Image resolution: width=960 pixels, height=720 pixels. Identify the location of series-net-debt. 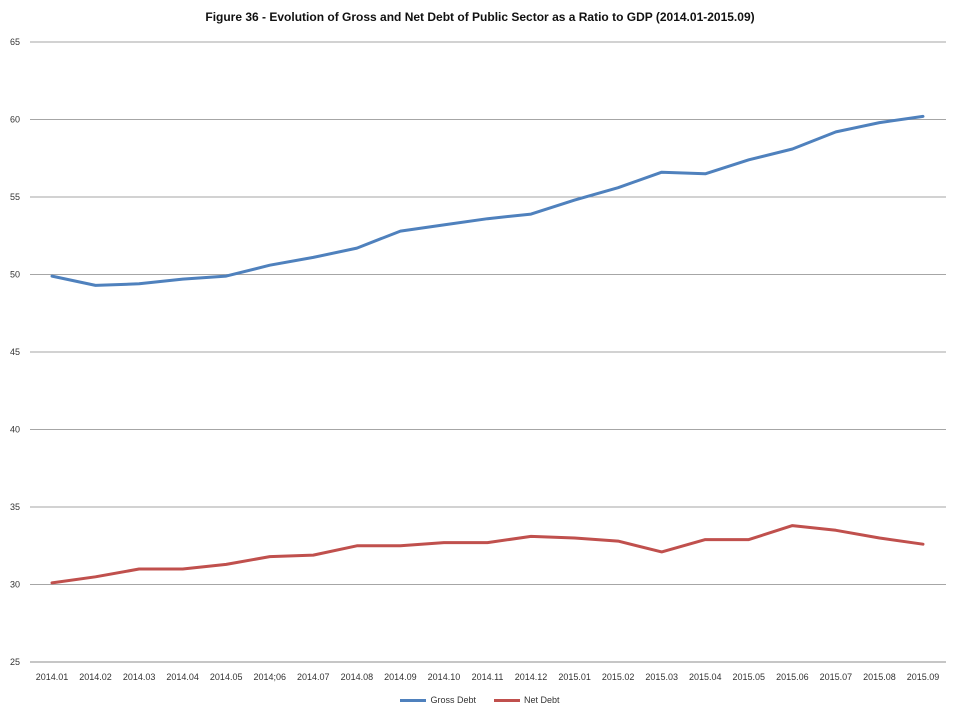
(487, 554).